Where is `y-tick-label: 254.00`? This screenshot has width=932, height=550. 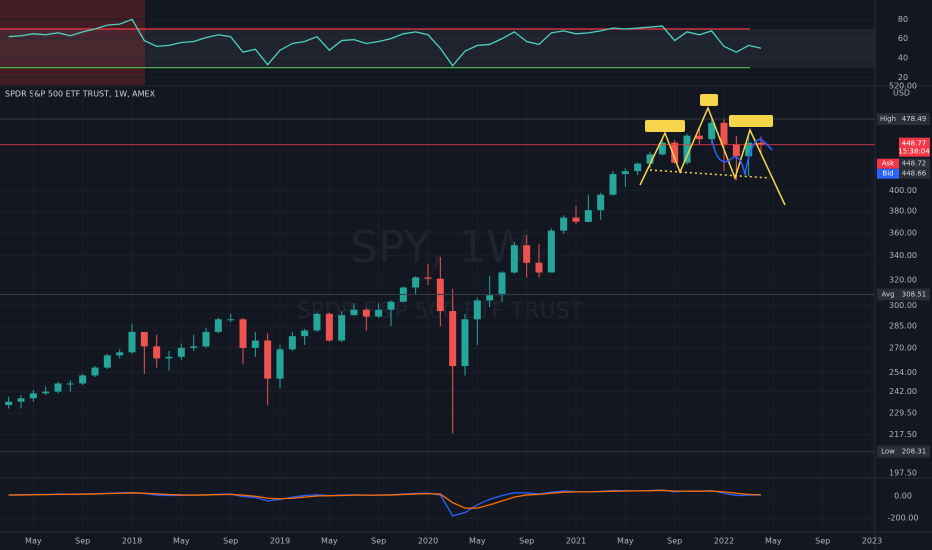 y-tick-label: 254.00 is located at coordinates (903, 372).